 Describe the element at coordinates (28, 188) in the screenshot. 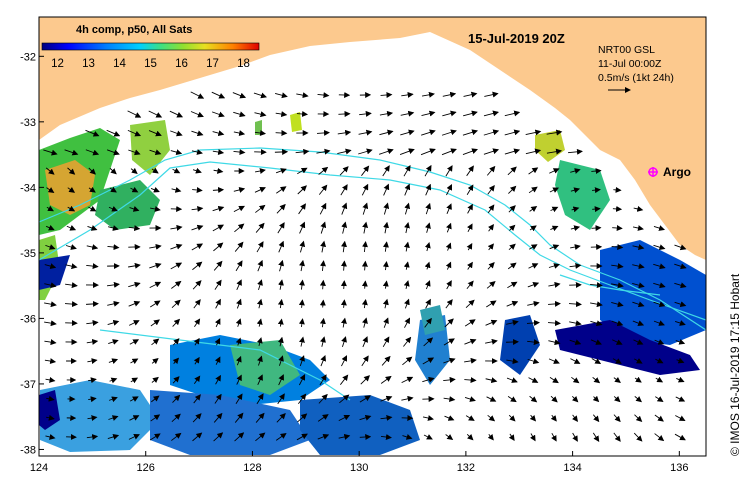

I see `lat-tick-label: -34` at that location.